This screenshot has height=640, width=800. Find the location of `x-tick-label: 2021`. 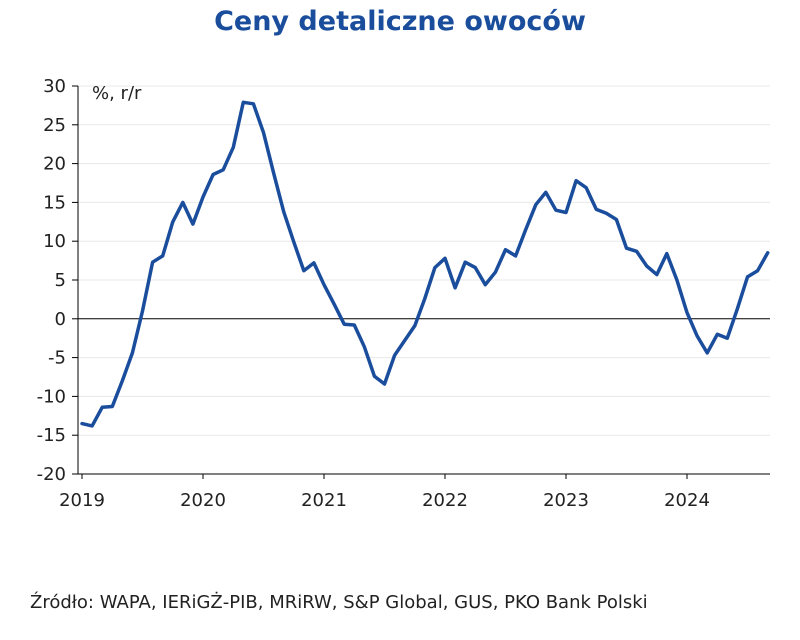

x-tick-label: 2021 is located at coordinates (324, 500).